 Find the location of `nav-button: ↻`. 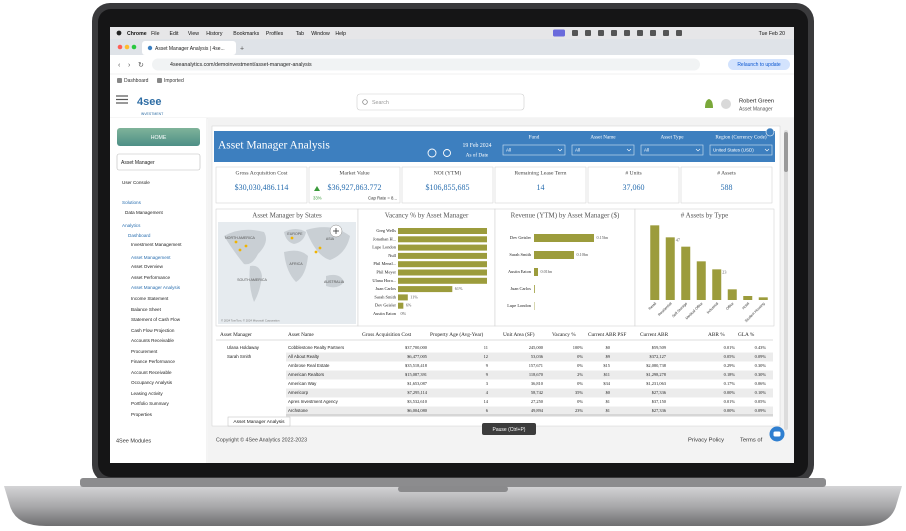

nav-button: ↻ is located at coordinates (141, 65).